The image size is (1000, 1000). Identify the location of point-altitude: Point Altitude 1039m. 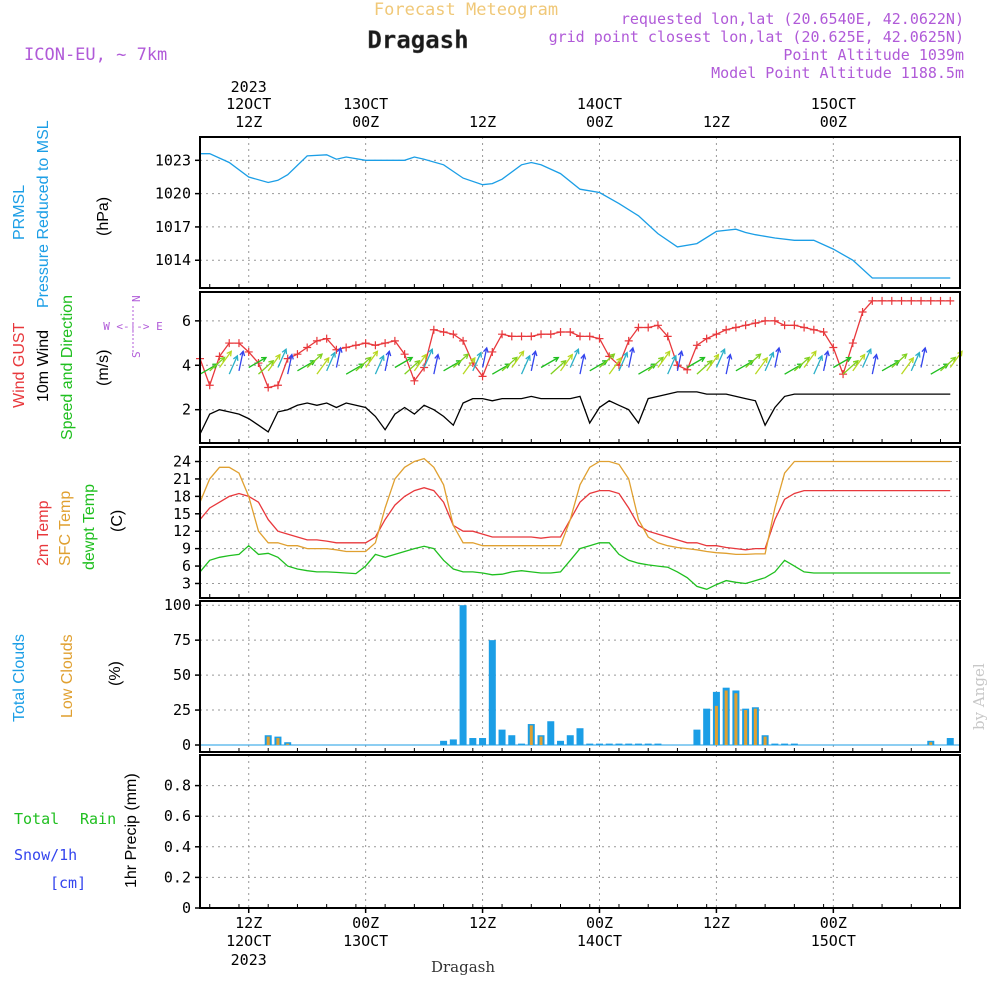
(873, 55).